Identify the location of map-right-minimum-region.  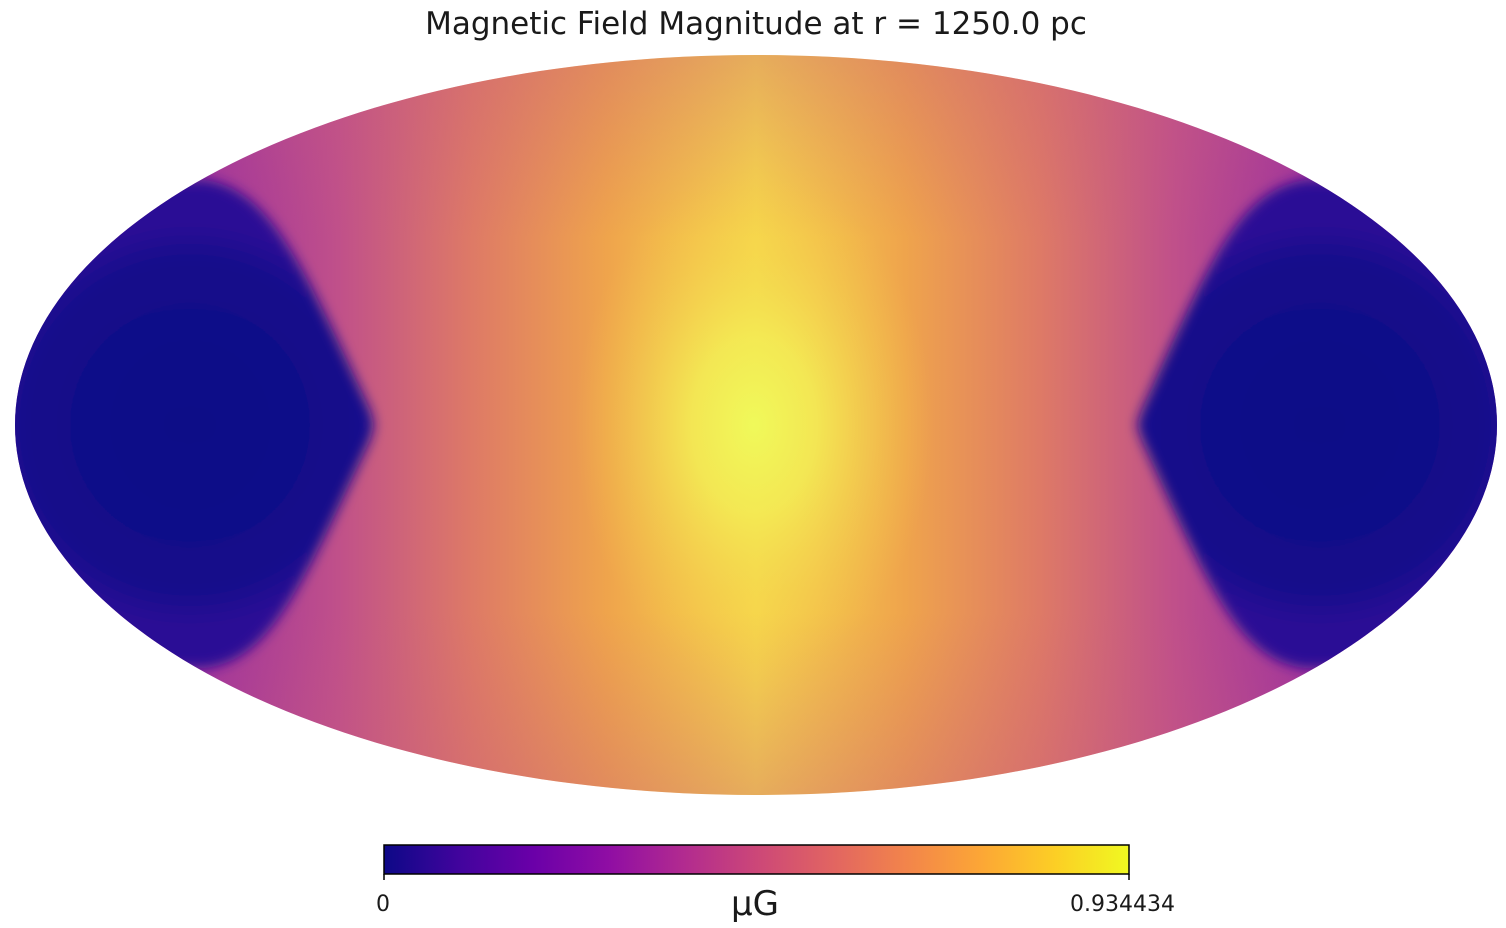
(1317, 424).